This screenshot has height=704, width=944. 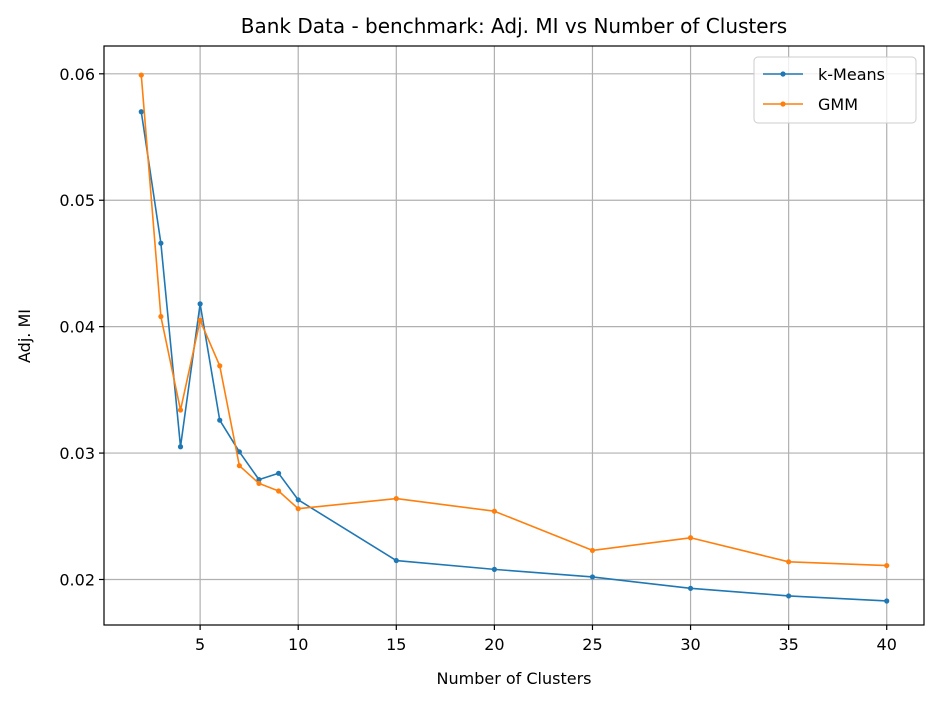 What do you see at coordinates (24, 336) in the screenshot?
I see `y-axis-label: Adj. MI` at bounding box center [24, 336].